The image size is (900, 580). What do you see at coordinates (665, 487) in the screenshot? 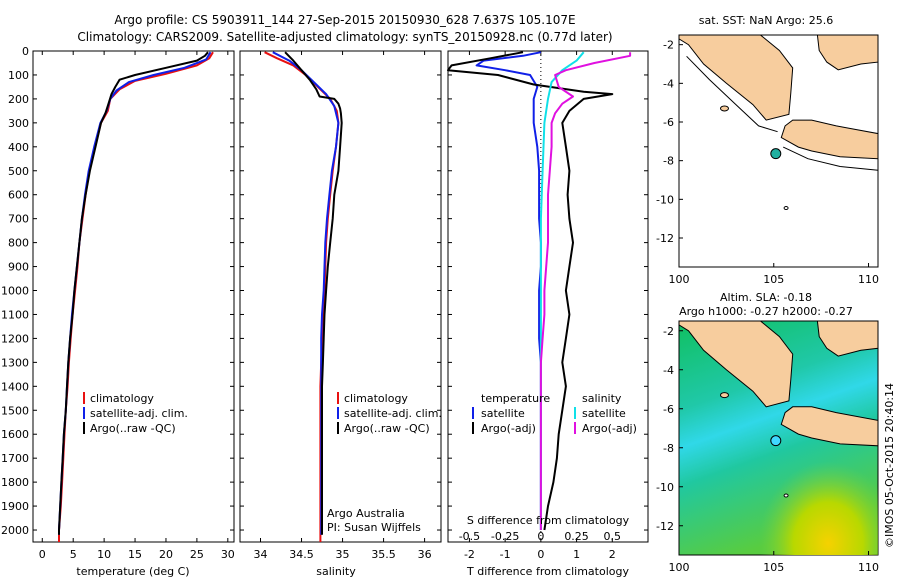
I see `lat-tick-label: -10` at bounding box center [665, 487].